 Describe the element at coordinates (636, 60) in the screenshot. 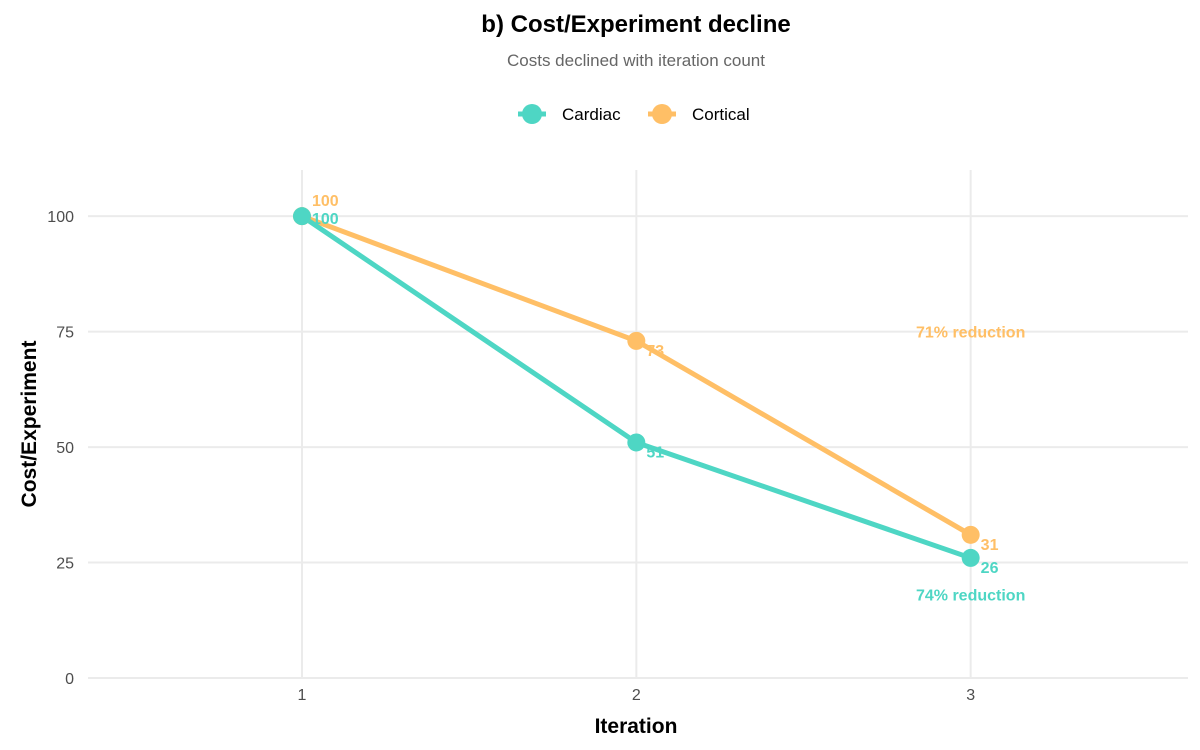

I see `chart-subtitle: Costs declined with iteration count` at that location.